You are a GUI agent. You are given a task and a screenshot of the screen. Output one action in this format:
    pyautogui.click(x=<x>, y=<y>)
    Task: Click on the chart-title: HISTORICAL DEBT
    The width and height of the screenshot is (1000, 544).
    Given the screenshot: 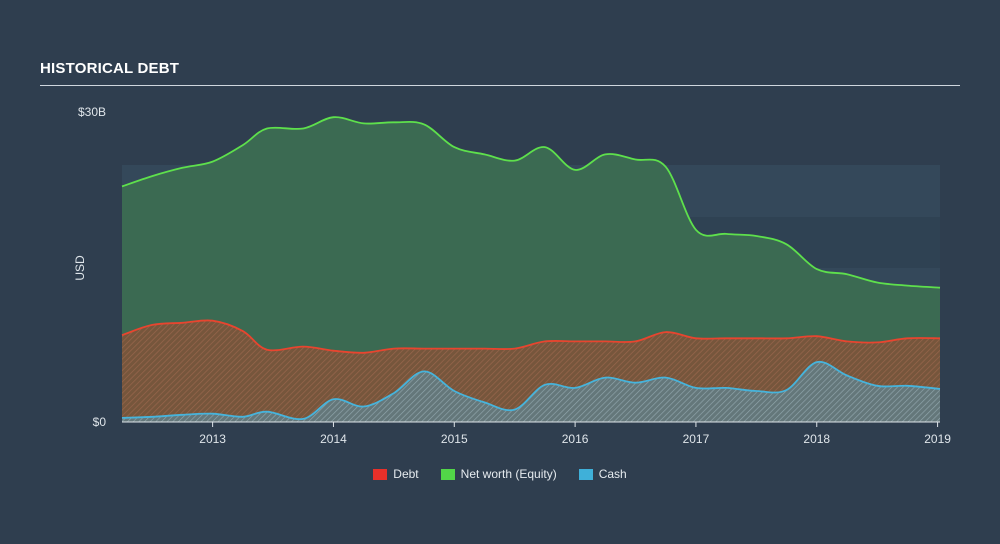 What is the action you would take?
    pyautogui.click(x=110, y=68)
    